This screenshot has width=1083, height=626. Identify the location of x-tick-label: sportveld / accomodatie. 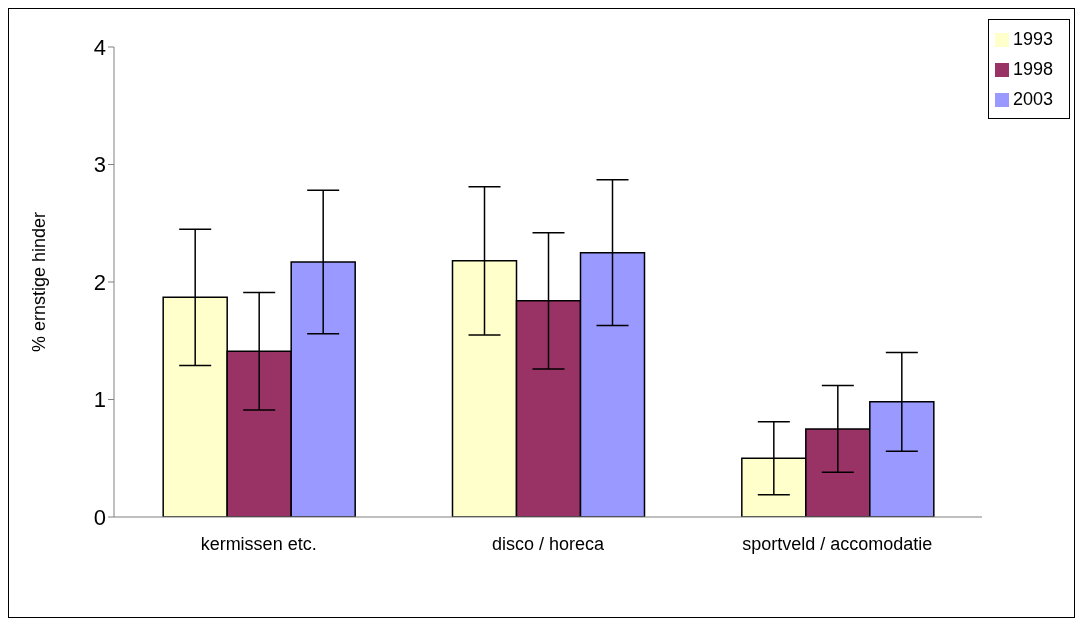
(837, 543).